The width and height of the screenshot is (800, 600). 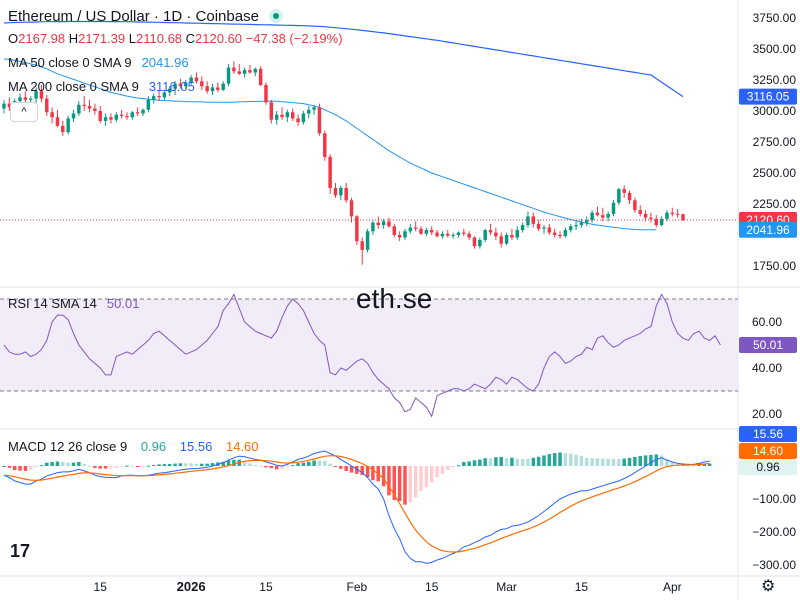 I want to click on ma200-legend: MA 200 close 0 SMA 9 3116.05, so click(x=101, y=86).